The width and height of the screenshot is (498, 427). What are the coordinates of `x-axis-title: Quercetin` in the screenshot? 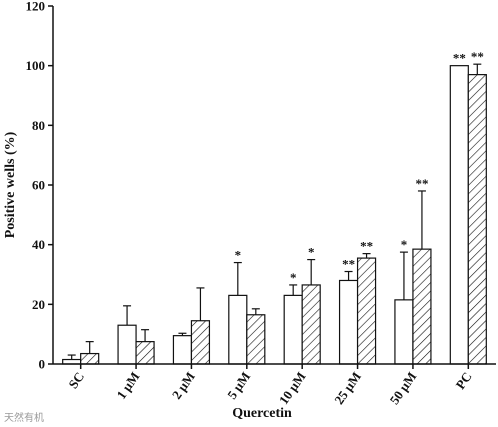 It's located at (262, 413).